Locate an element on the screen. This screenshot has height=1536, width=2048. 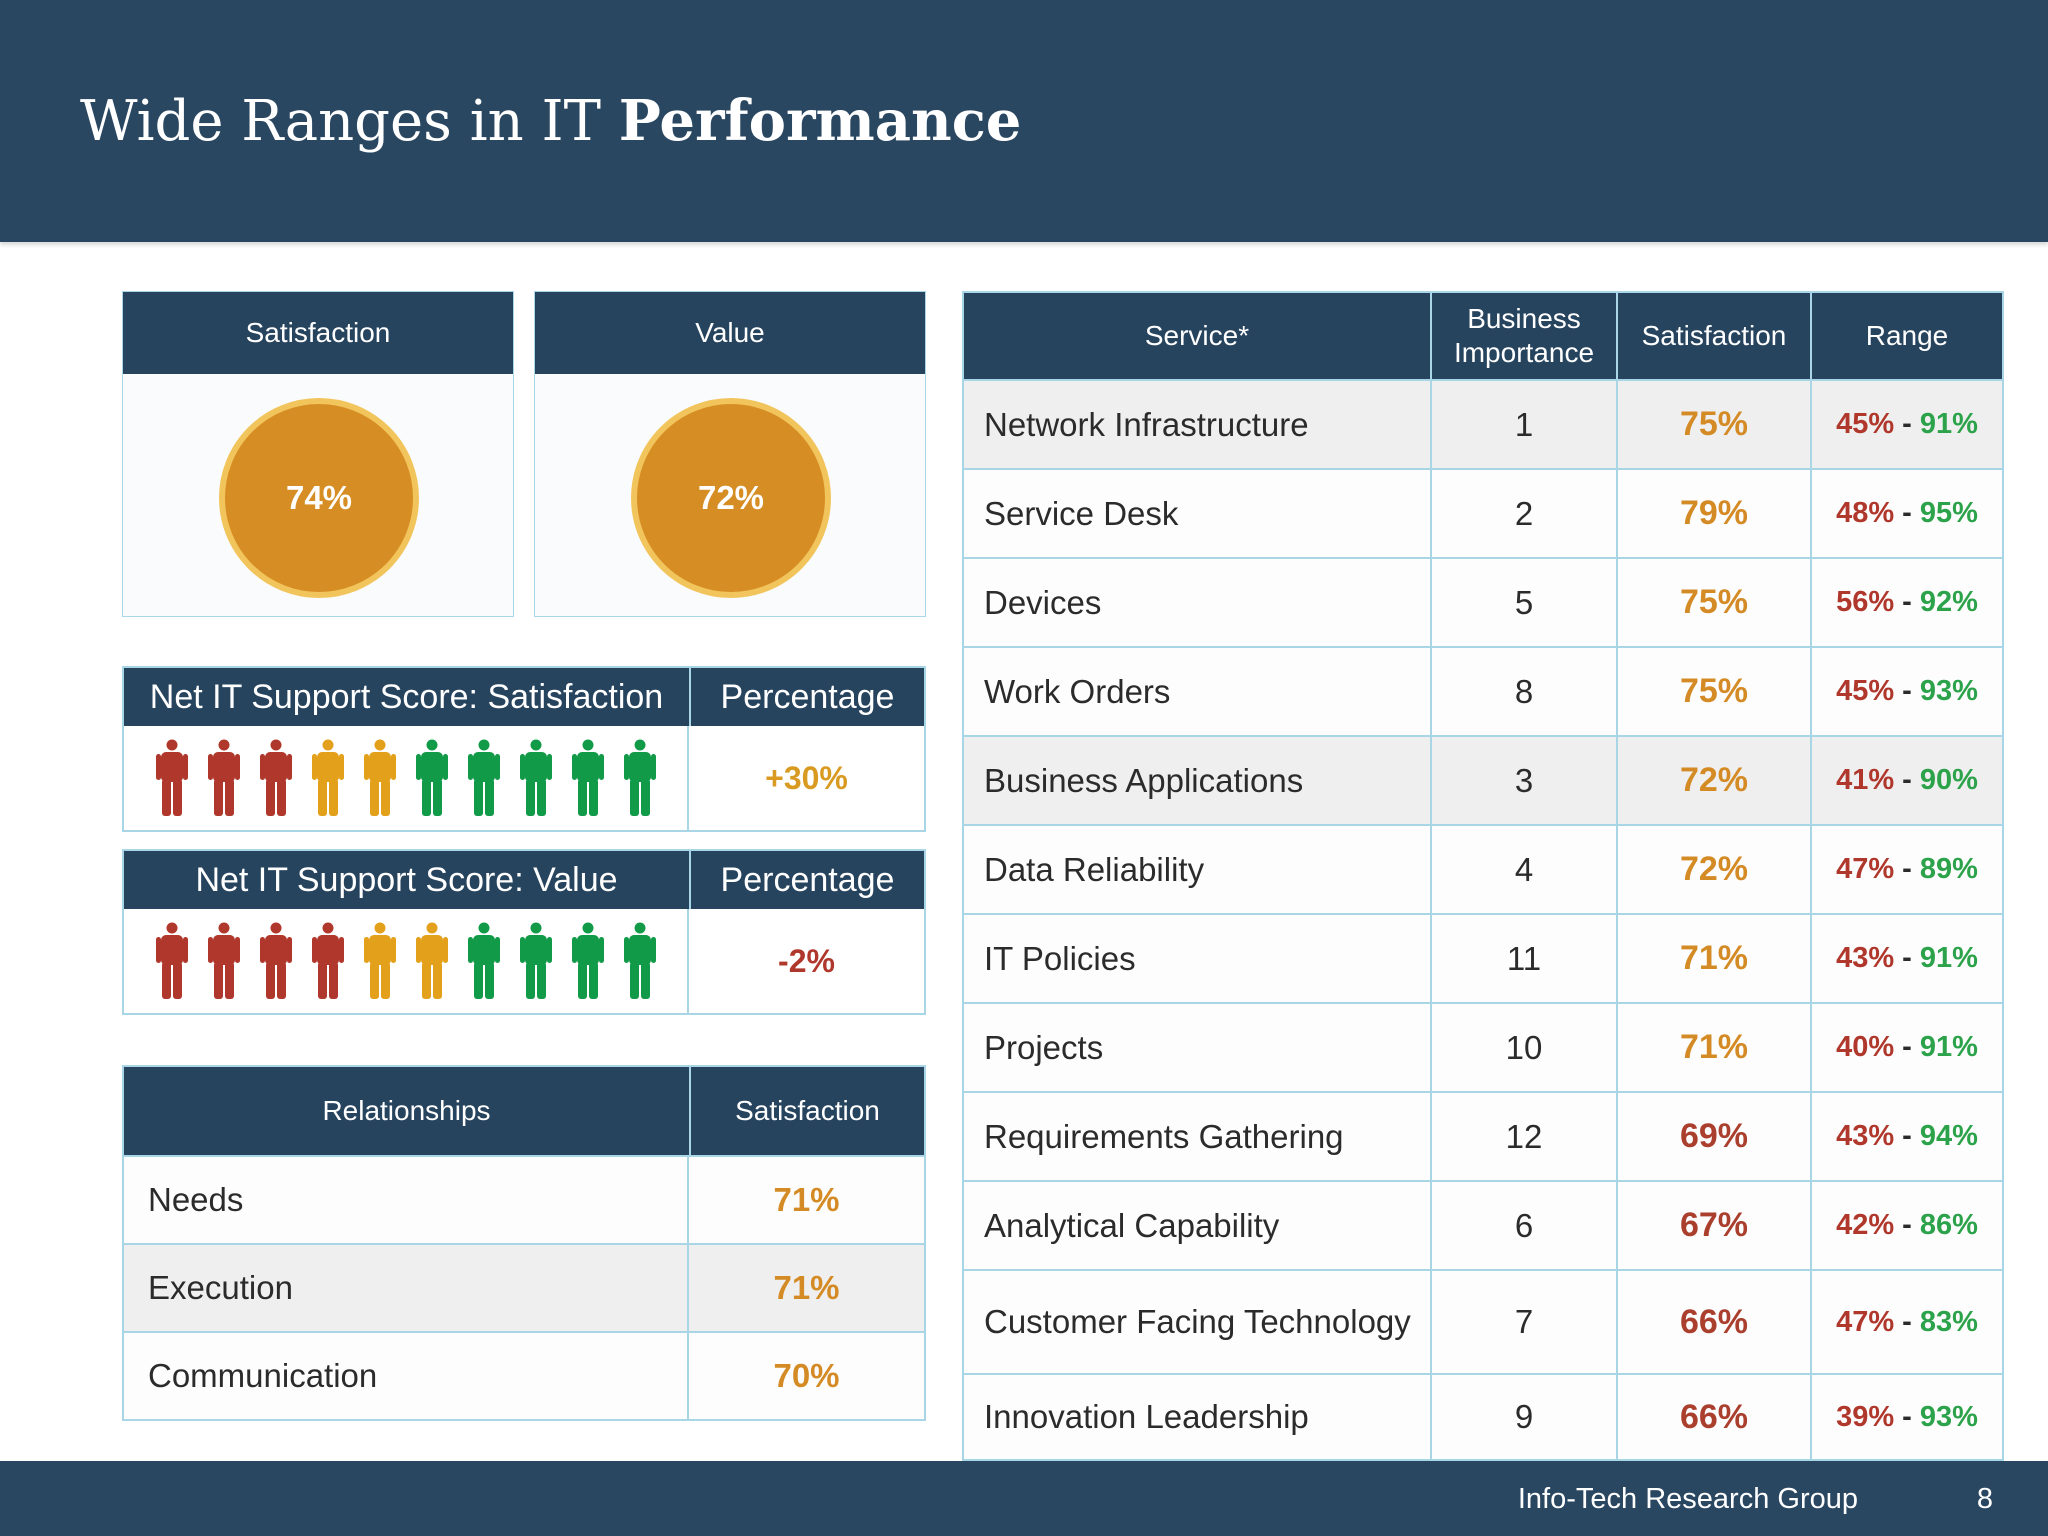
service-row: Network Infrastructure 1 75% 45% -91% is located at coordinates (1483, 423).